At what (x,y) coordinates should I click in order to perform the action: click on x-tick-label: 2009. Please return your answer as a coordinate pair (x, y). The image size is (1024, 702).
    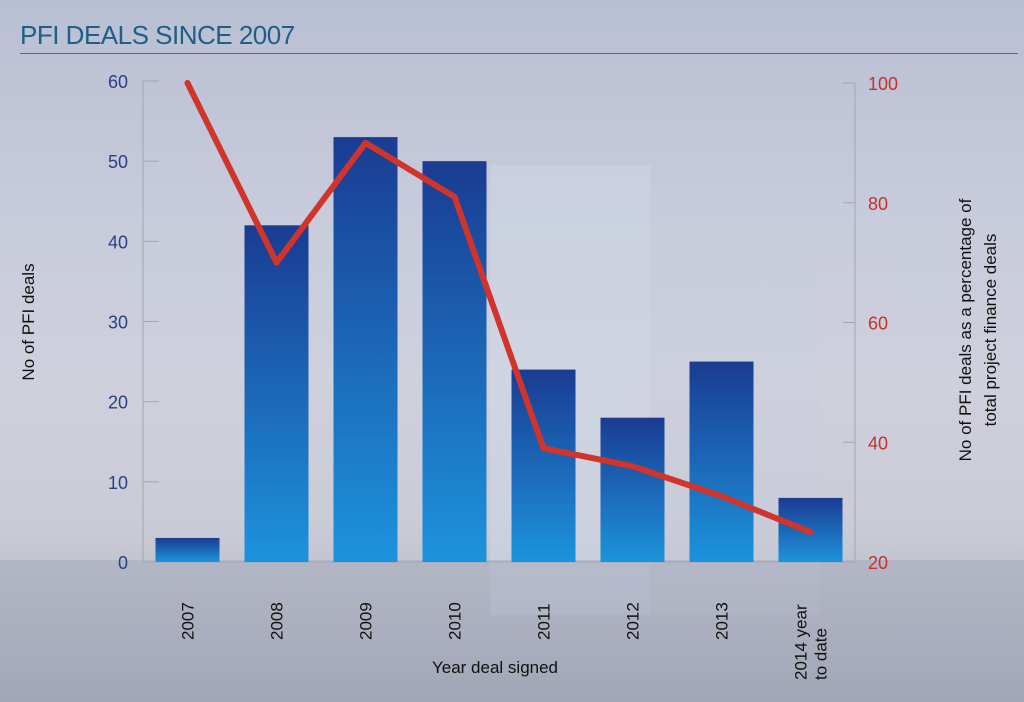
    Looking at the image, I should click on (366, 621).